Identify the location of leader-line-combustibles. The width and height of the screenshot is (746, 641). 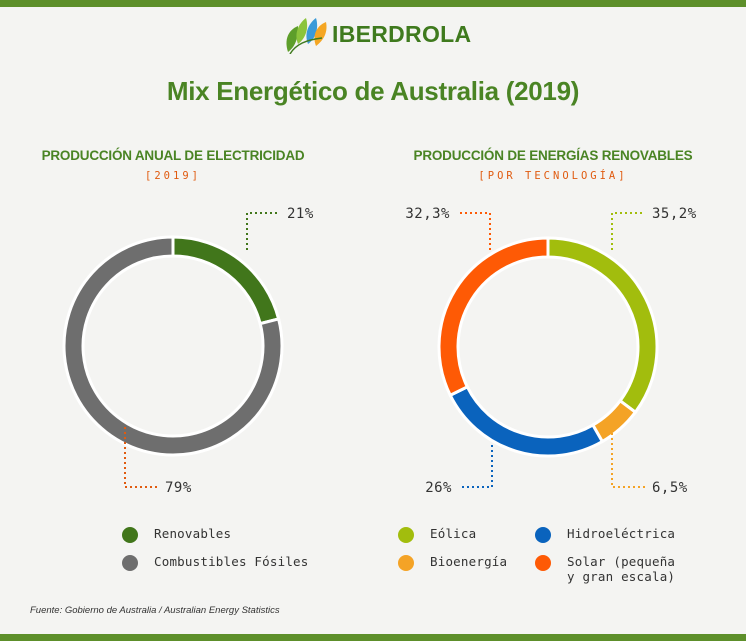
(141, 457).